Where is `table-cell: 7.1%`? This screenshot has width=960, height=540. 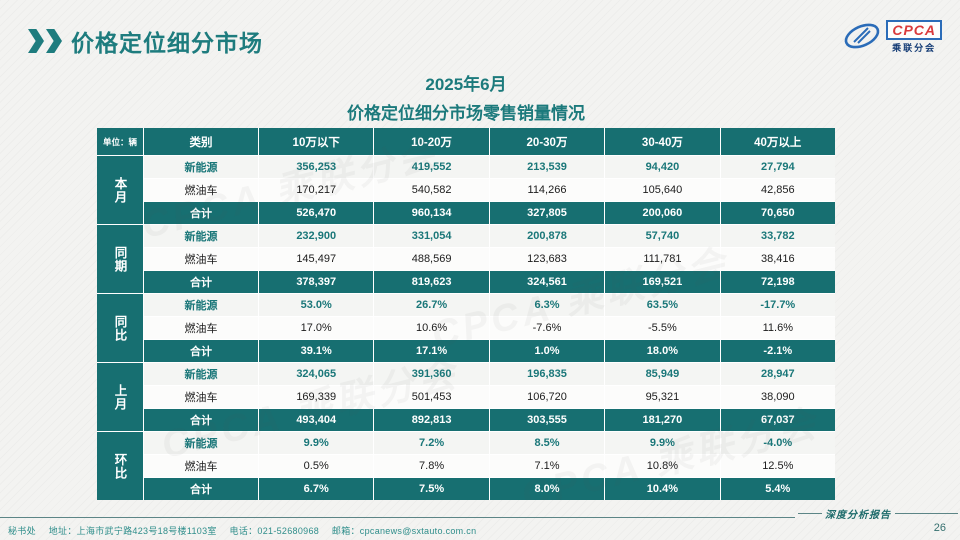 table-cell: 7.1% is located at coordinates (547, 466).